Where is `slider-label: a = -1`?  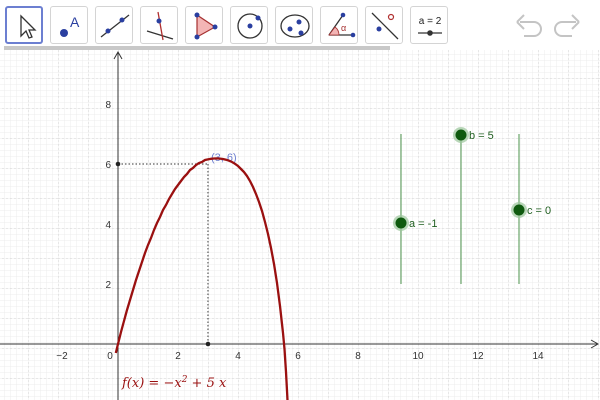
slider-label: a = -1 is located at coordinates (423, 224).